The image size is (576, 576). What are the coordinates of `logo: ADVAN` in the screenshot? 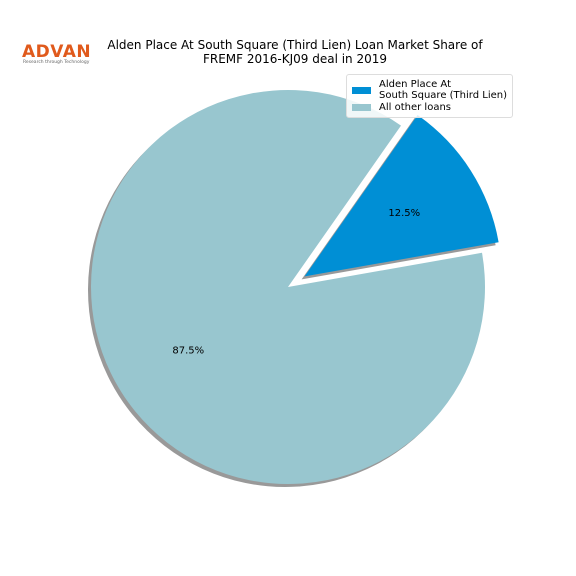 It's located at (57, 52).